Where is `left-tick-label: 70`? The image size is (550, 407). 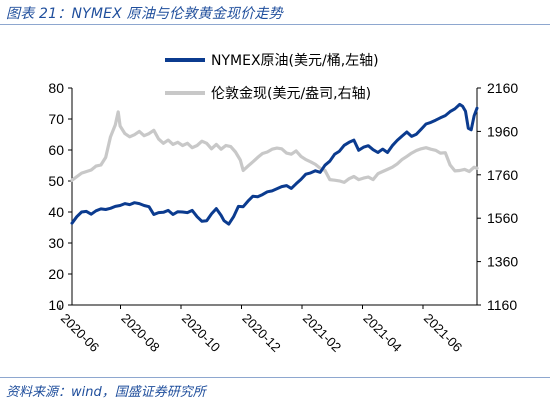 left-tick-label: 70 is located at coordinates (56, 119).